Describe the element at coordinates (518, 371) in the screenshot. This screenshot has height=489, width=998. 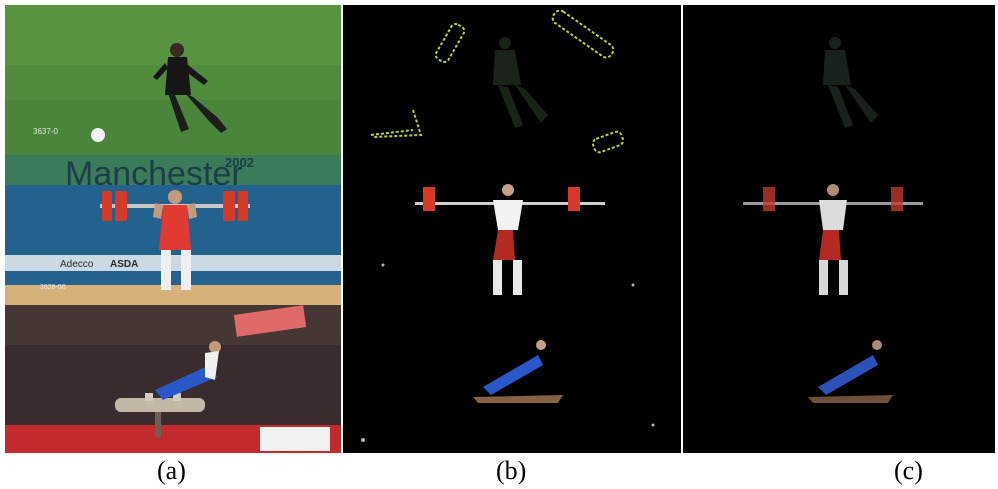
I see `gymnast-silhouette` at that location.